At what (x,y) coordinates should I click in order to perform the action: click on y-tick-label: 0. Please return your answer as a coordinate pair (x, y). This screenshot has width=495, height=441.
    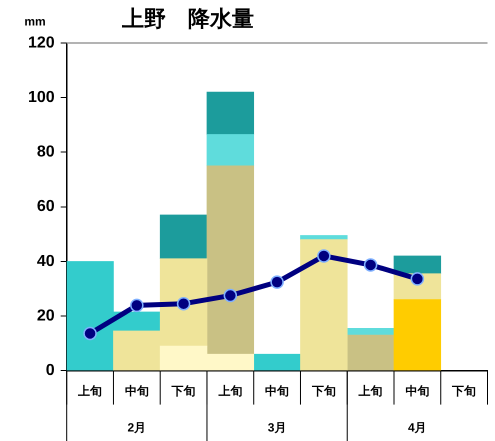
    Looking at the image, I should click on (50, 371).